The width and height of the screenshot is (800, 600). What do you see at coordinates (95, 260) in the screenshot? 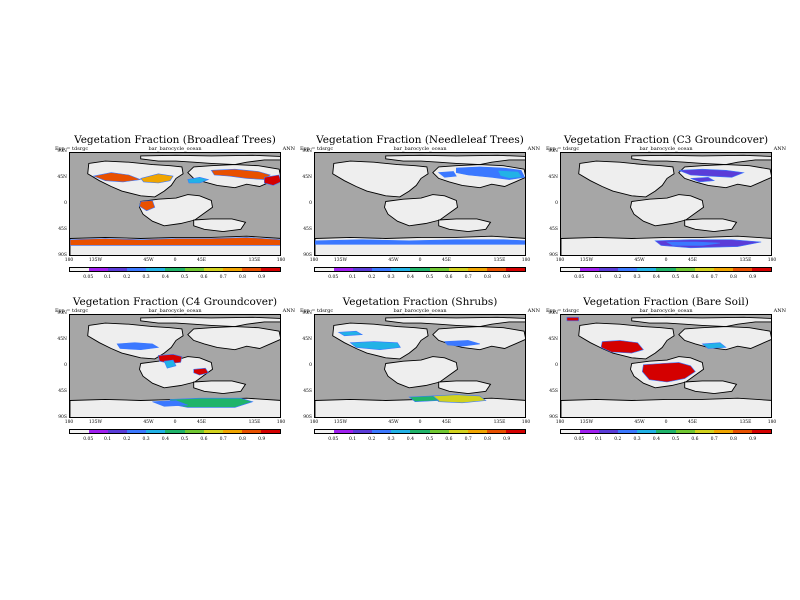
I see `lon-tick-label: 135W` at bounding box center [95, 260].